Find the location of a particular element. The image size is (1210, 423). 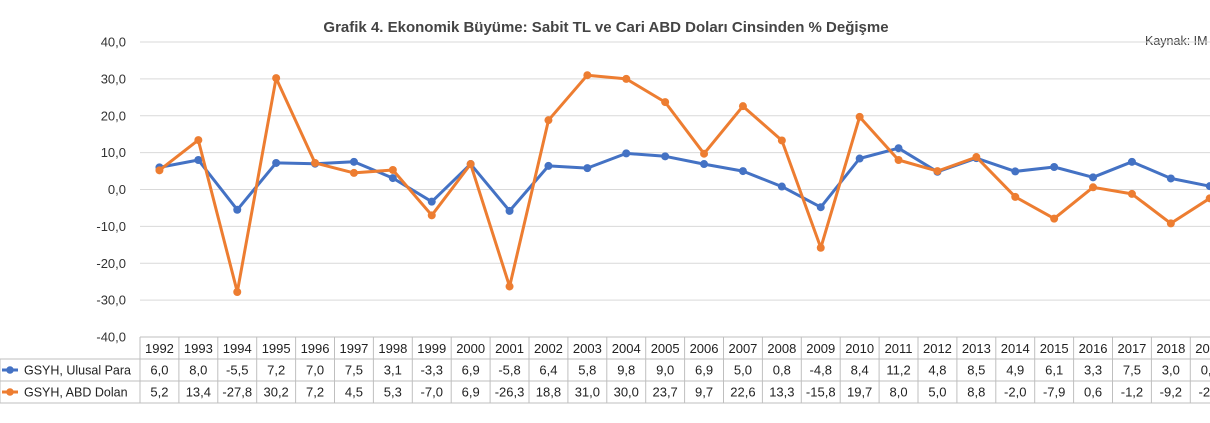

data-label: 5,8 is located at coordinates (587, 370).